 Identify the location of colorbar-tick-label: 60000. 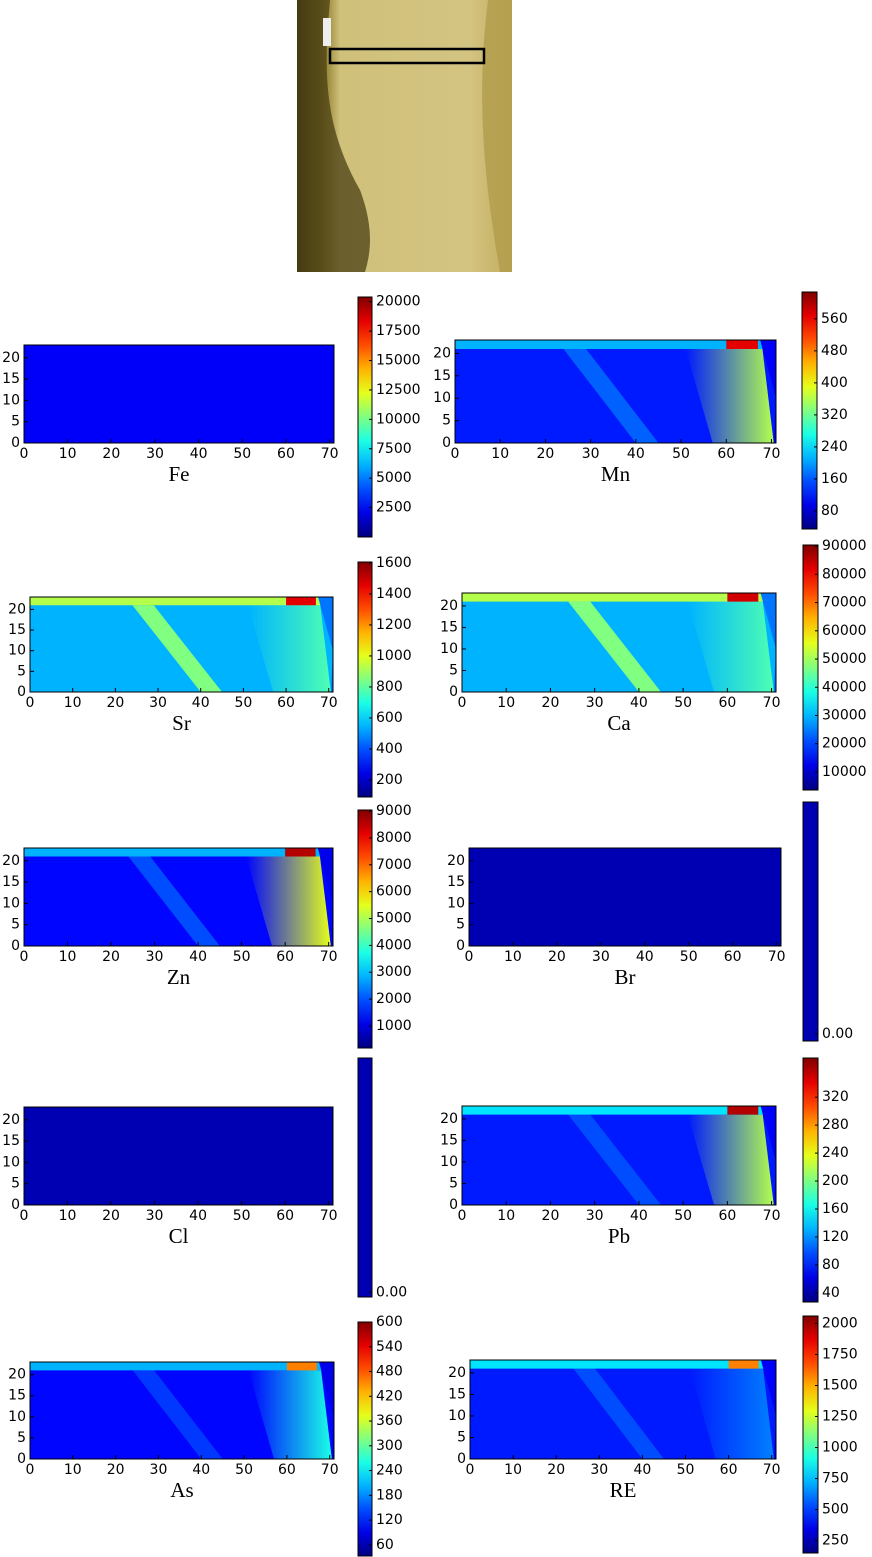
(844, 631).